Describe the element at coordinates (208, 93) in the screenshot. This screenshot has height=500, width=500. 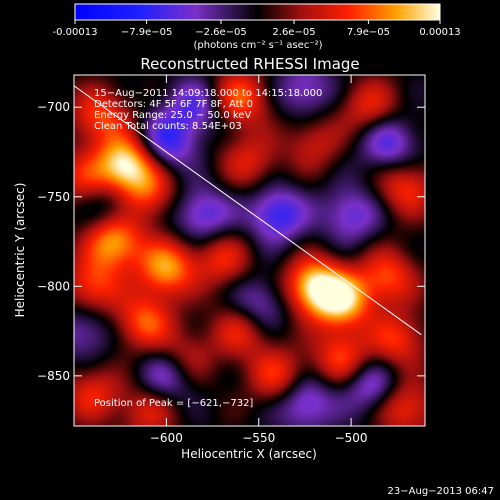
I see `annotation-line: 15−Aug−2011 14:09:18.000 to 14:15:18.000` at that location.